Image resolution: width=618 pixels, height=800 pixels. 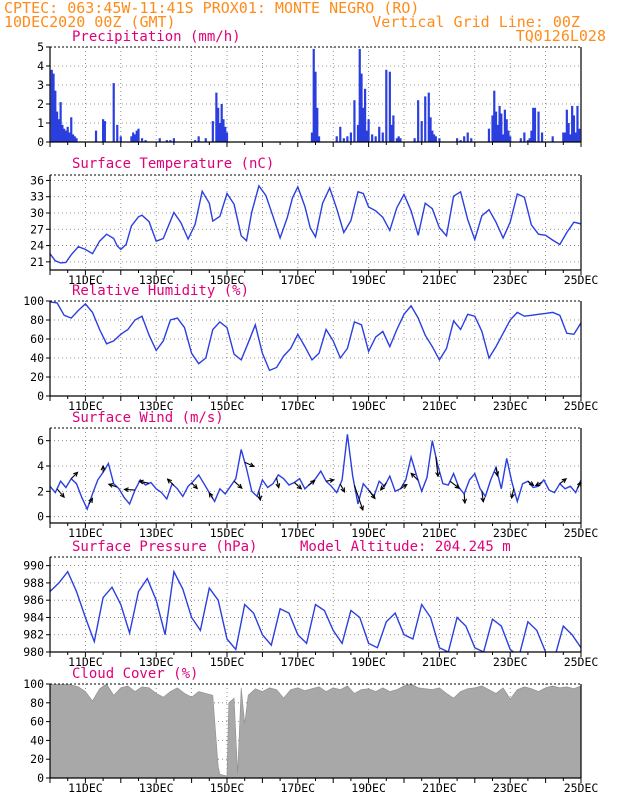 I want to click on y-tick-label: 988, so click(x=33, y=583).